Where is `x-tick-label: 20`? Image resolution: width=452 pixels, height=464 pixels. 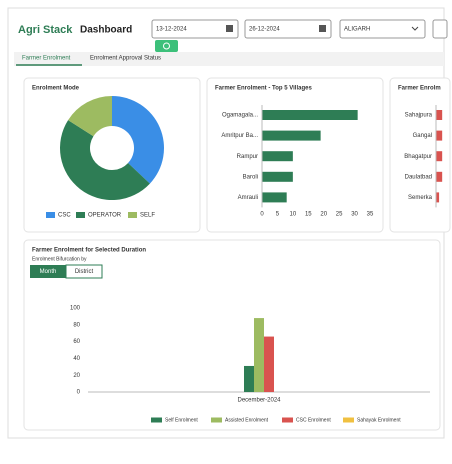
x-tick-label: 20 is located at coordinates (323, 215).